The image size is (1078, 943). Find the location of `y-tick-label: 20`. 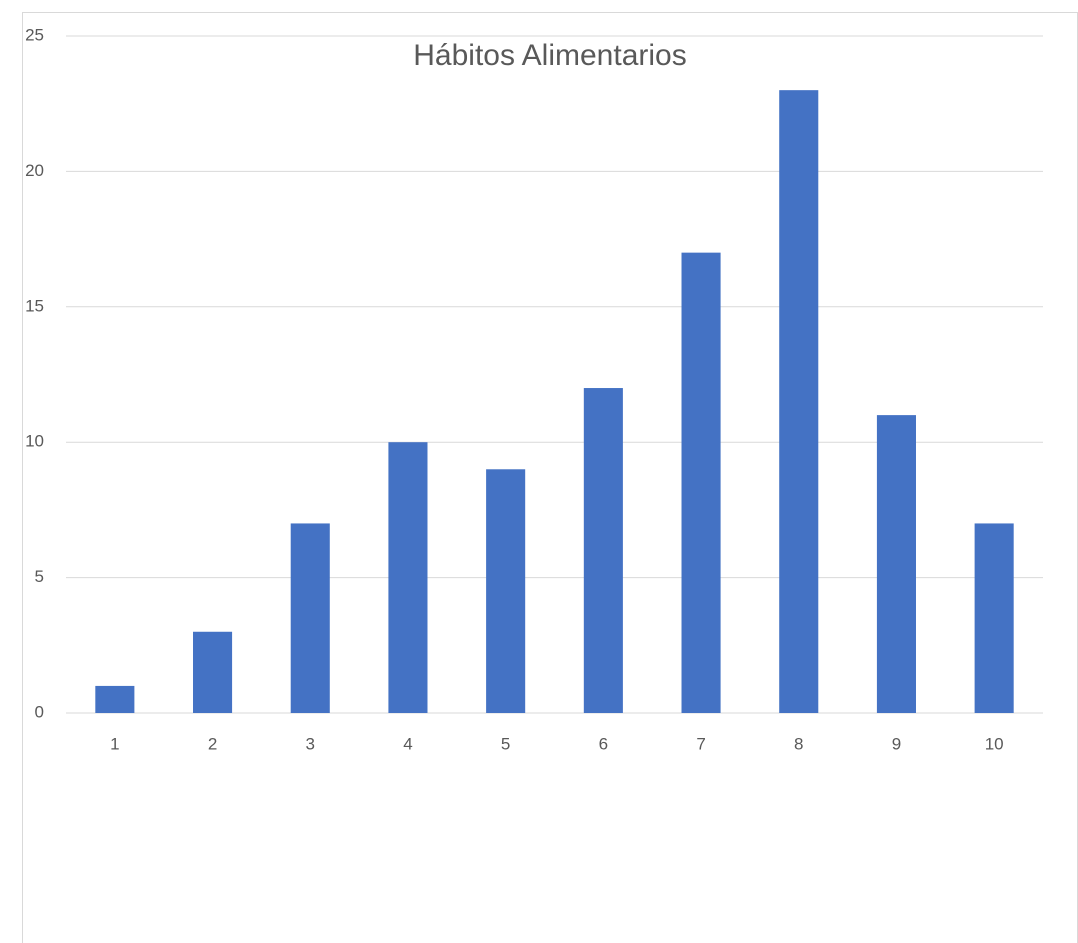

y-tick-label: 20 is located at coordinates (34, 170).